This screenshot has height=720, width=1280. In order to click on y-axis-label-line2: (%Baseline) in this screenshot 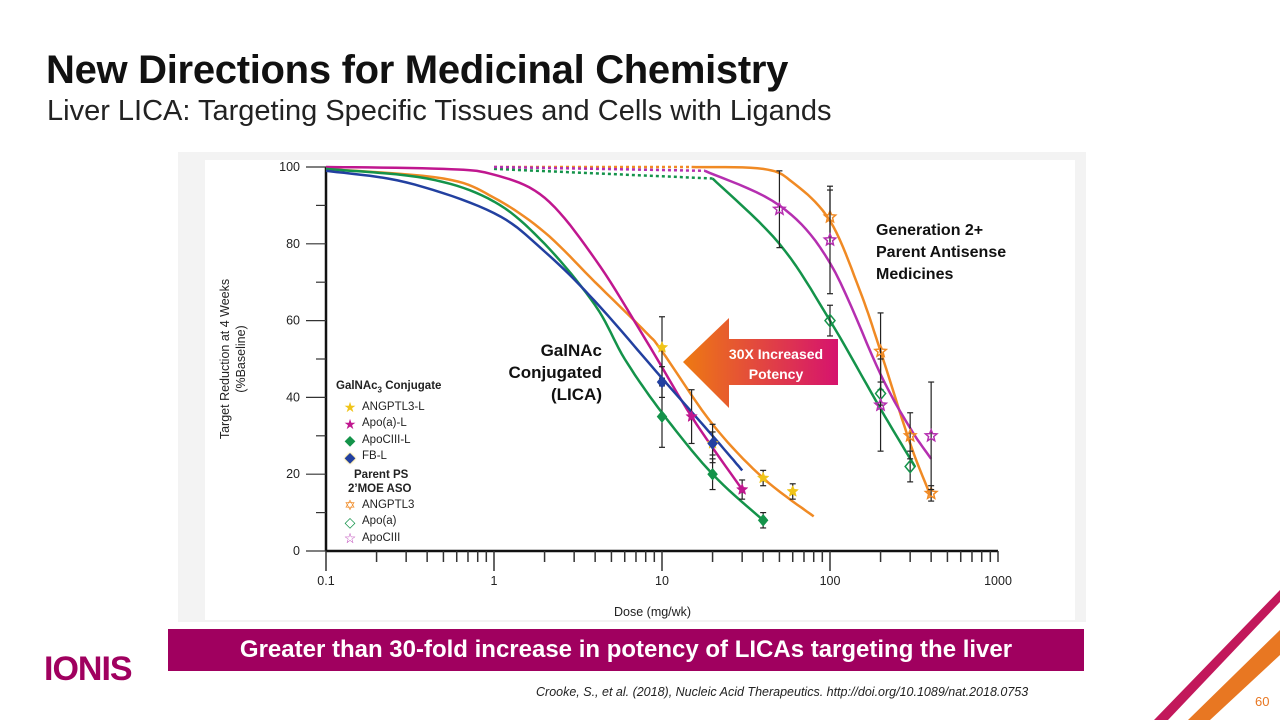, I will do `click(241, 359)`.